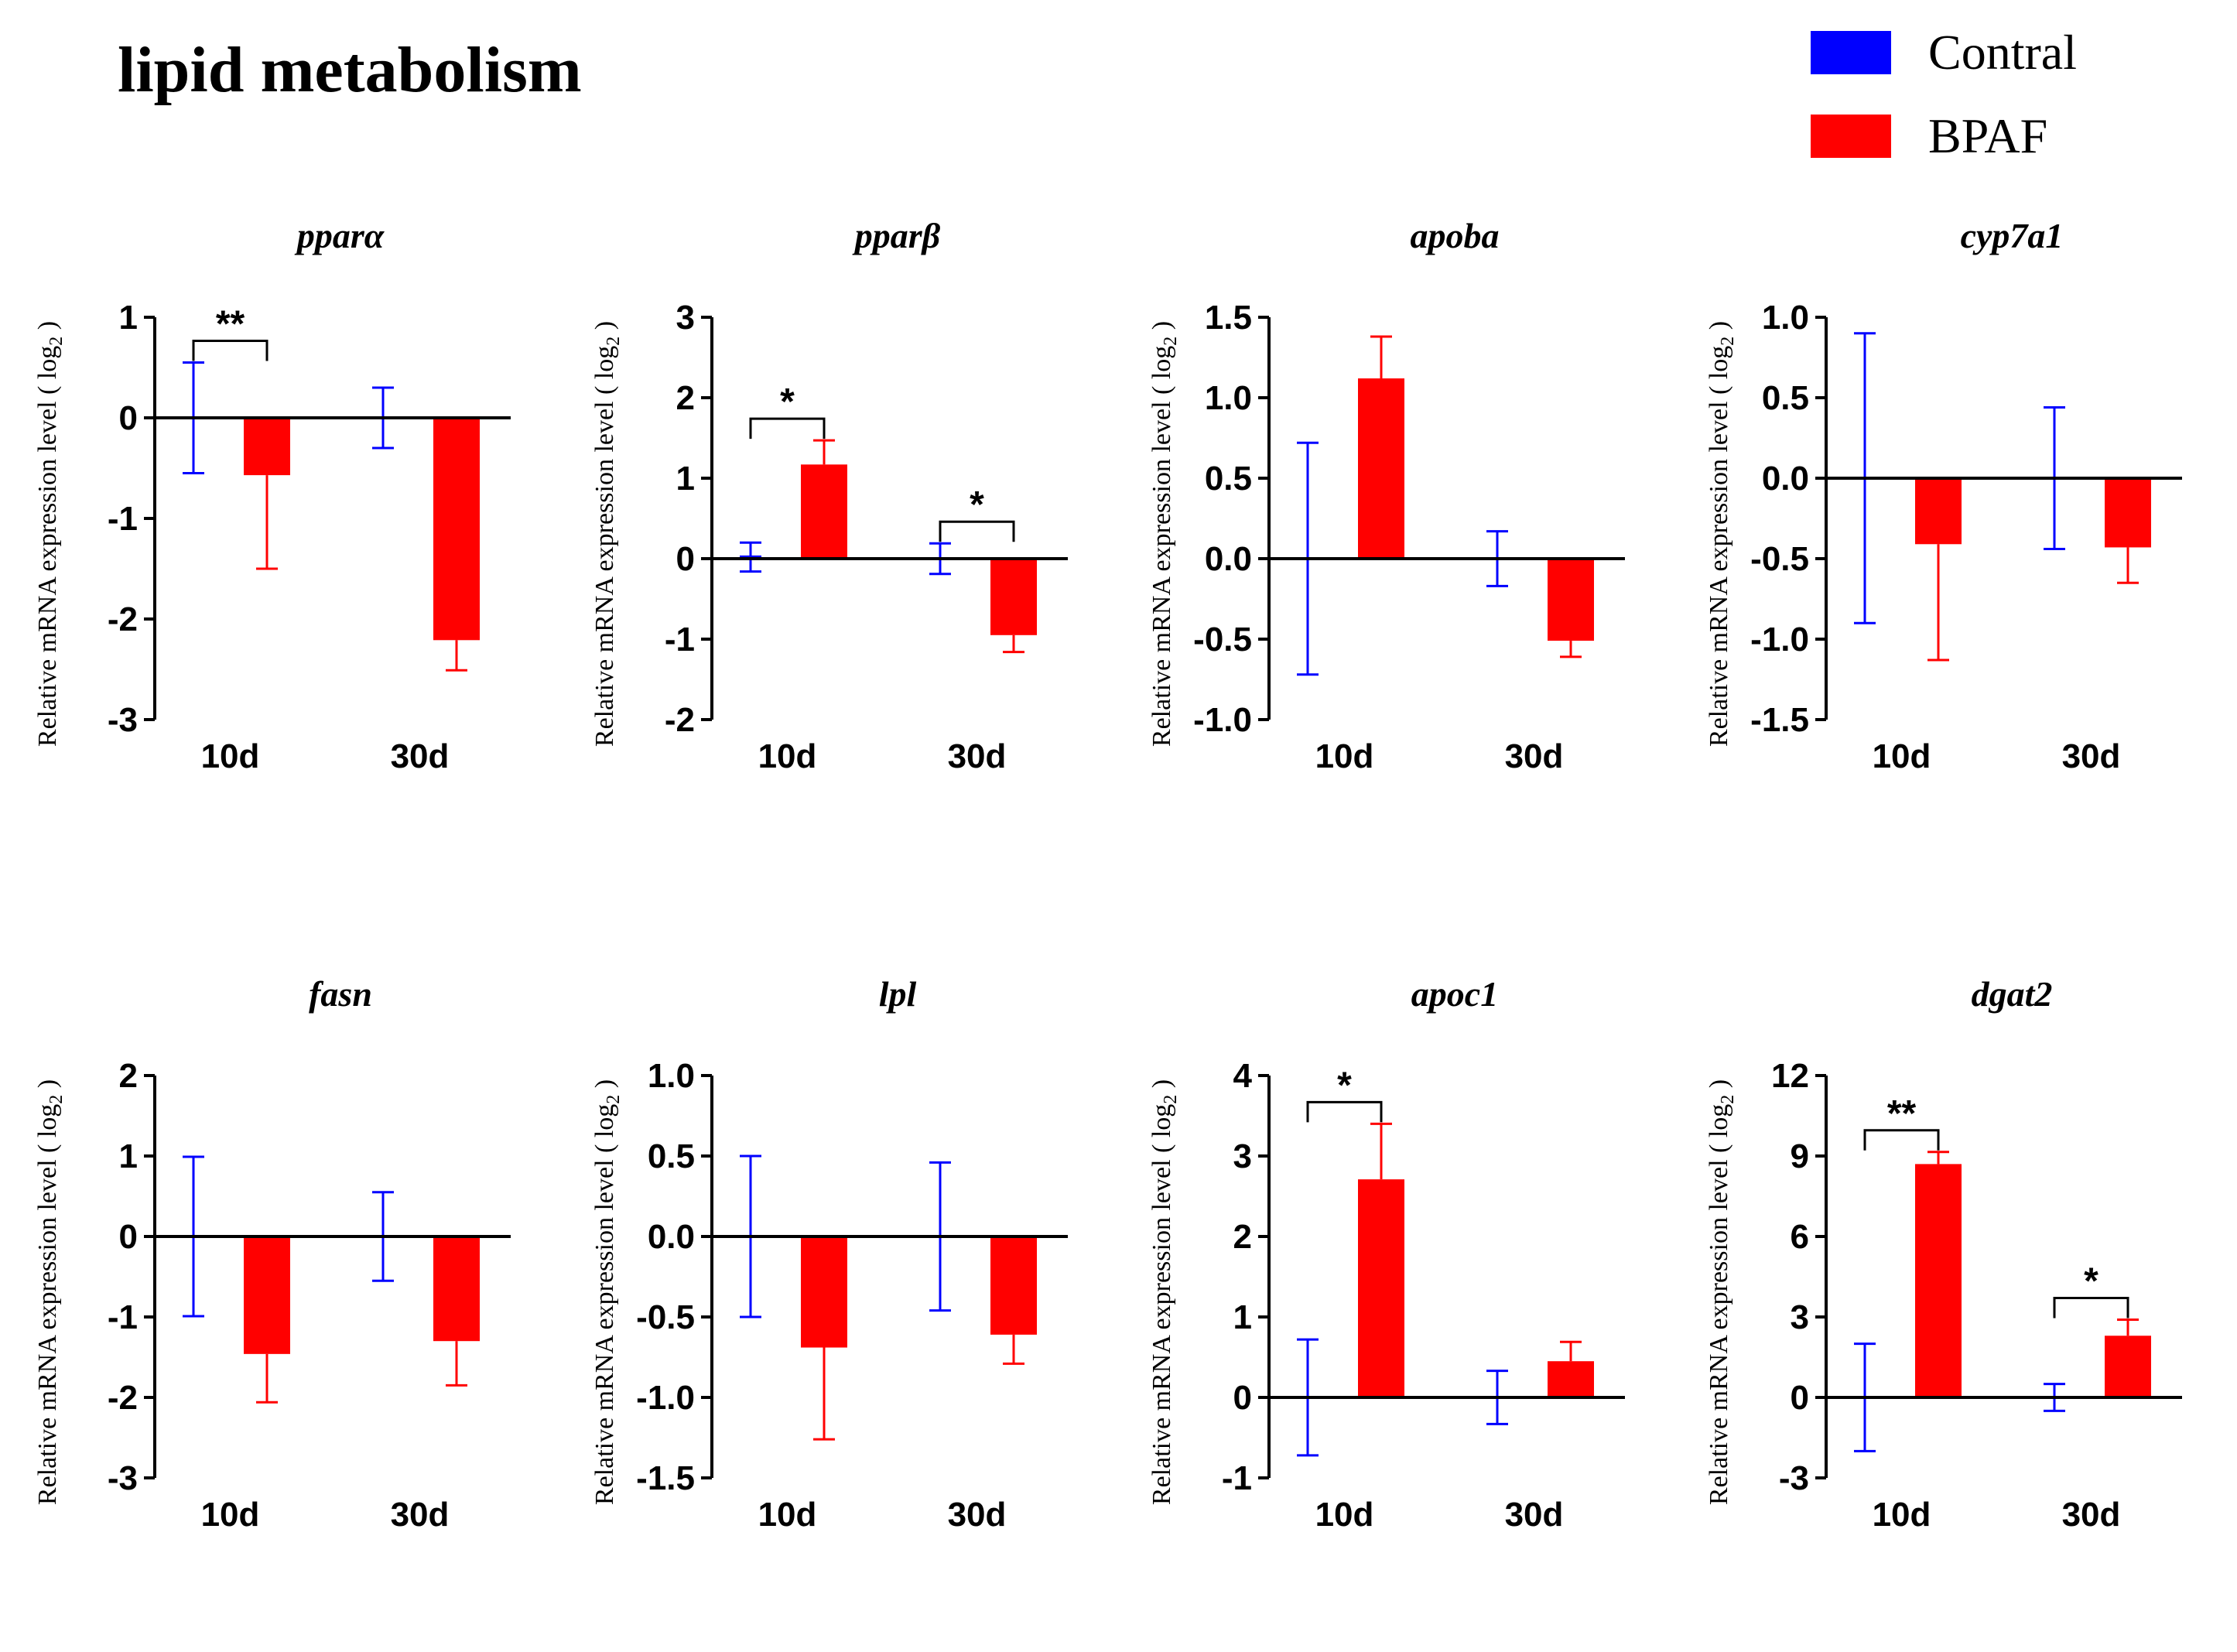 The image size is (2237, 1652). I want to click on chart-title: lpl, so click(898, 994).